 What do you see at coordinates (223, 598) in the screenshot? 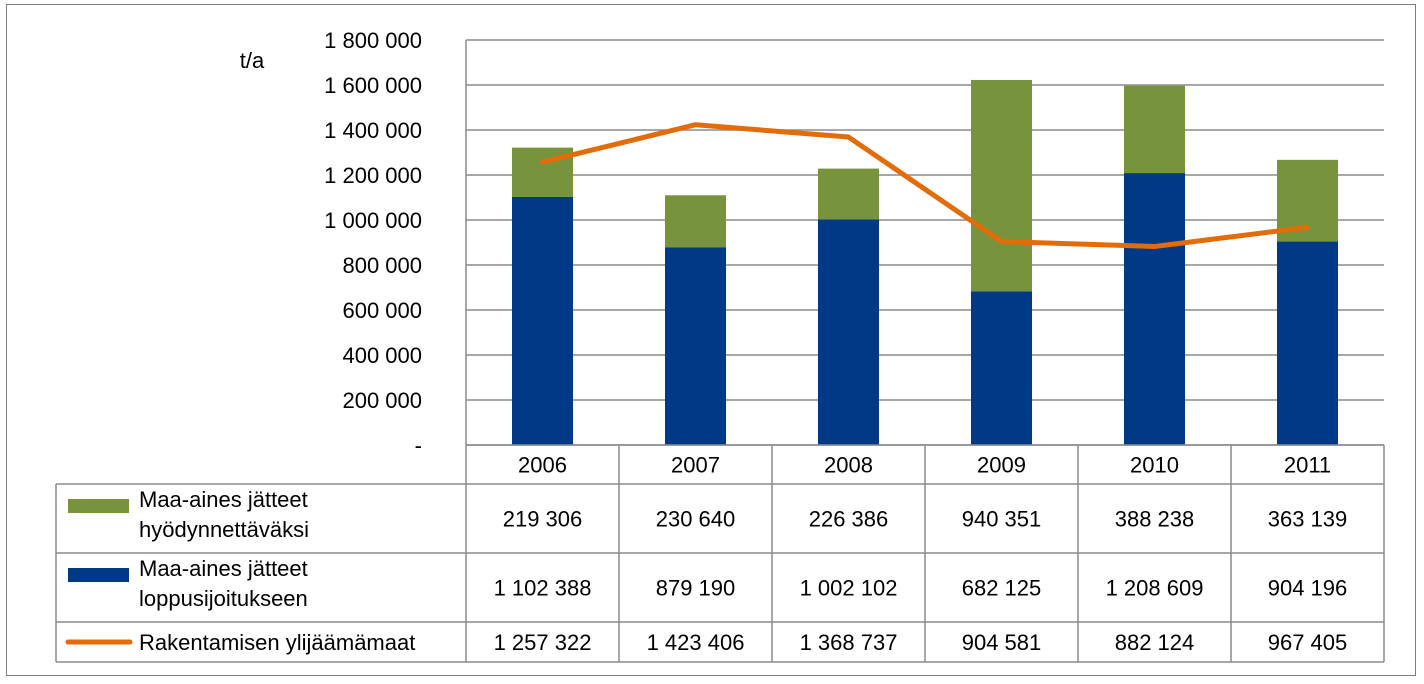
I see `legend-label: loppusijoitukseen` at bounding box center [223, 598].